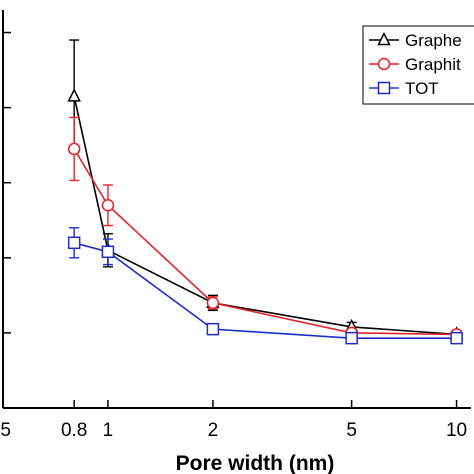  I want to click on x-tick-label: 10, so click(456, 430).